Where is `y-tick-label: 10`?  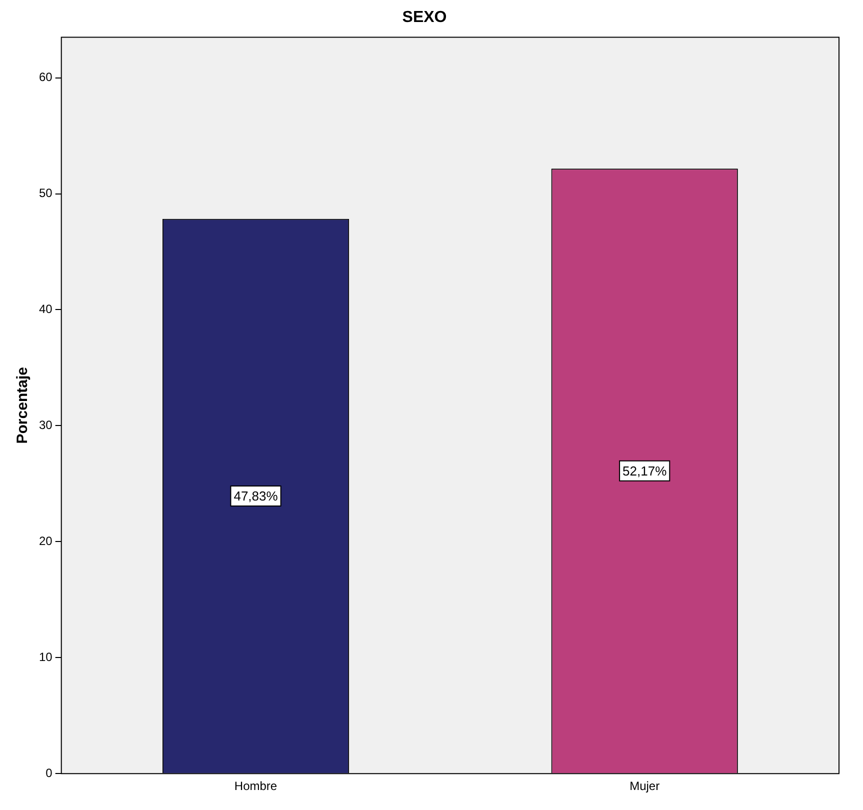
y-tick-label: 10 is located at coordinates (45, 657).